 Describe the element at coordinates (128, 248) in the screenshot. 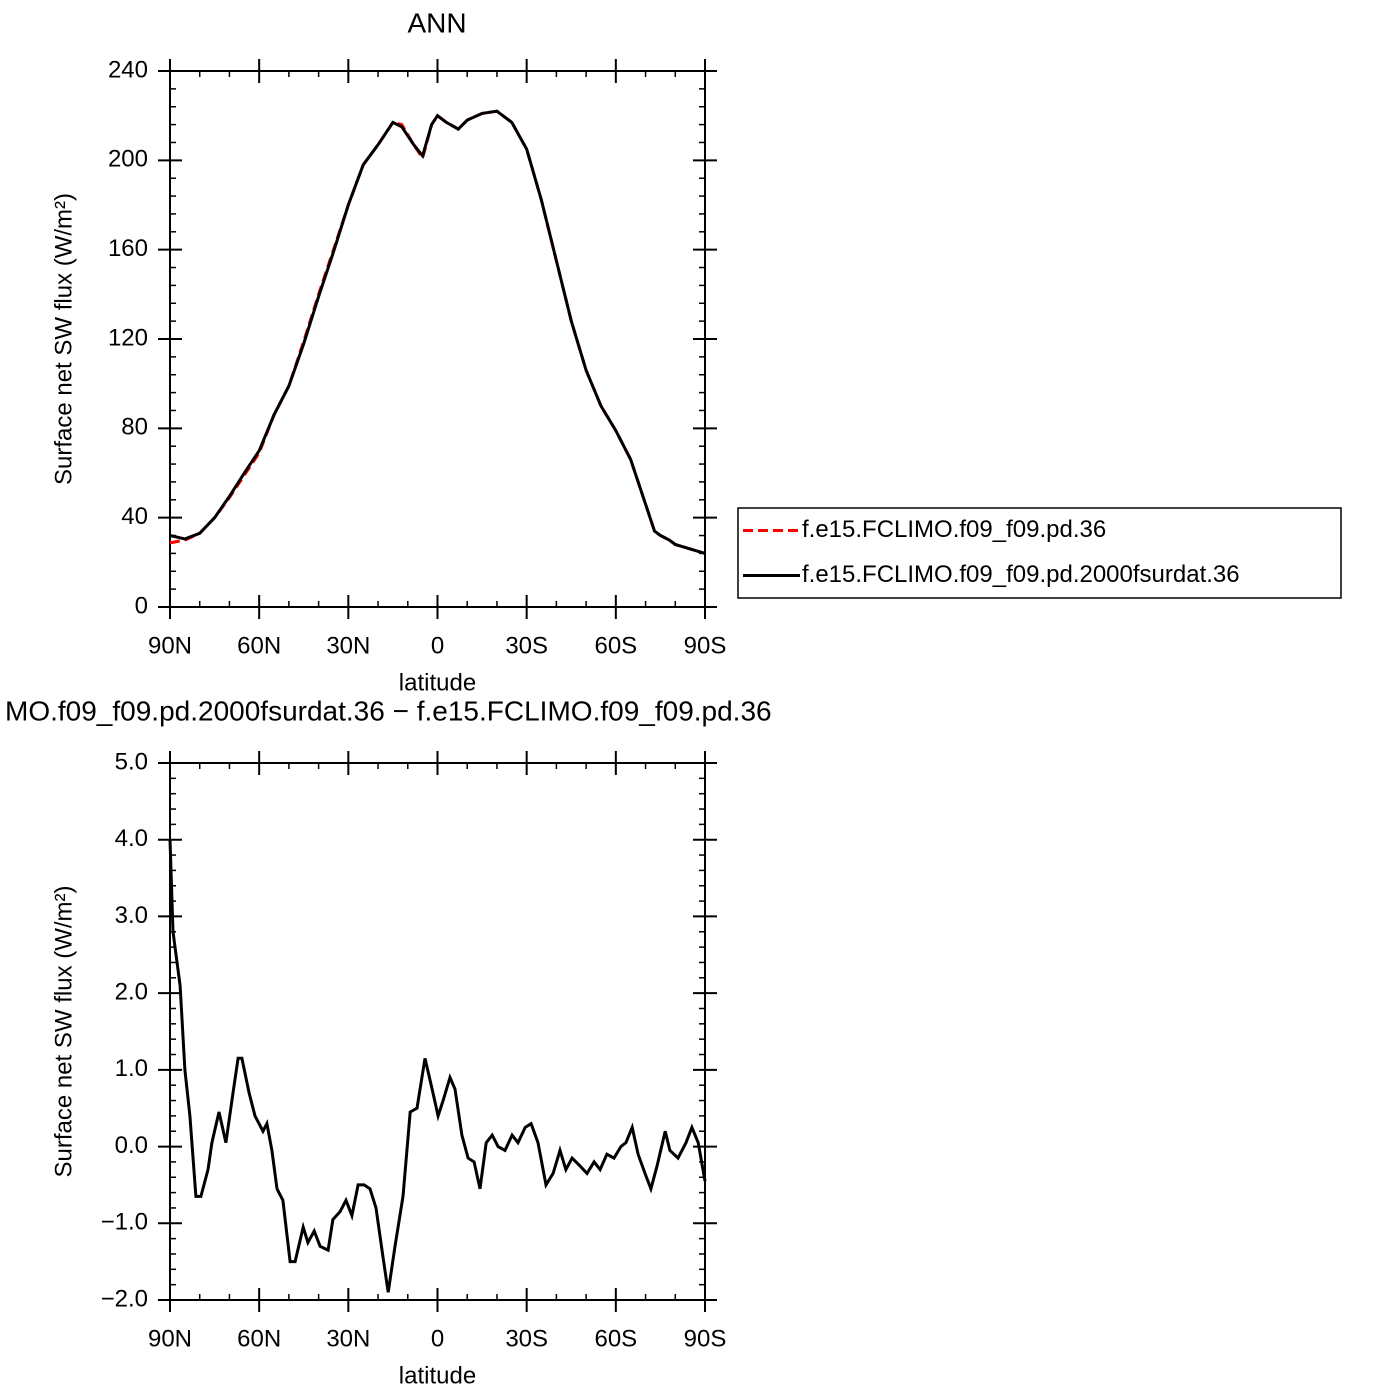

I see `y-tick-label: 160` at that location.